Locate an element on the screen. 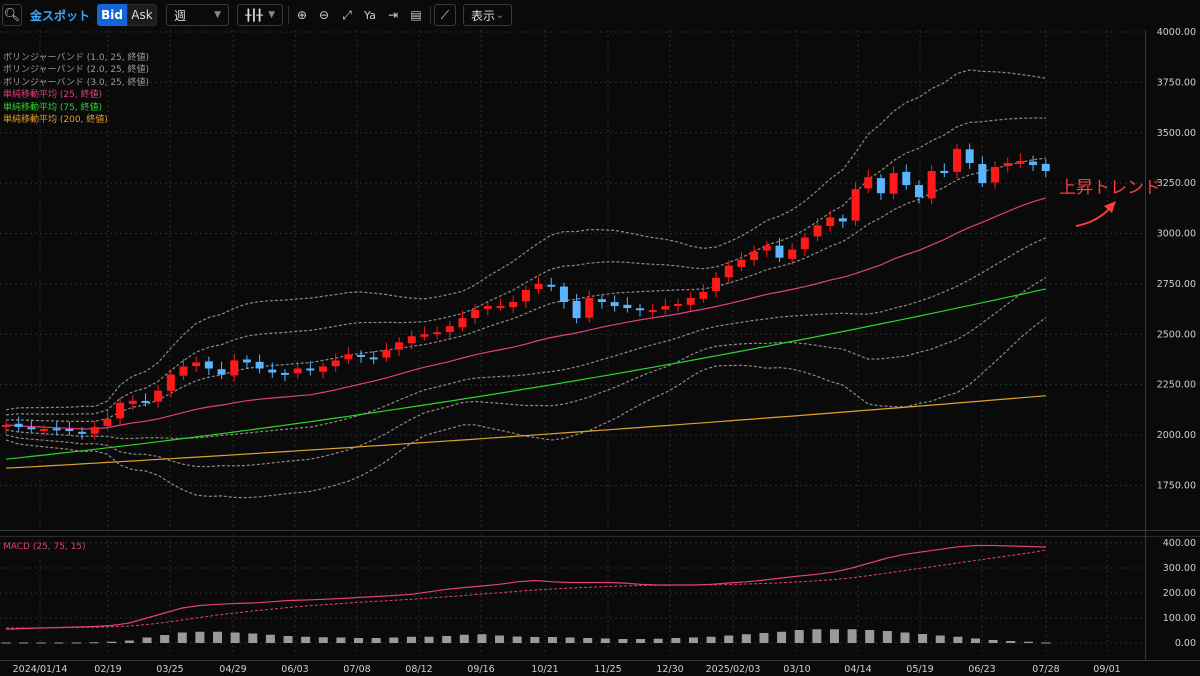  x-tick-label: 09/01 is located at coordinates (1106, 669).